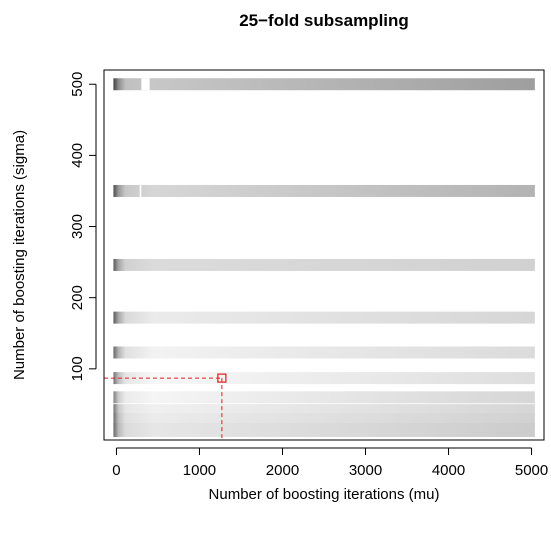 Image resolution: width=551 pixels, height=535 pixels. I want to click on x-tick-label: 1000, so click(199, 470).